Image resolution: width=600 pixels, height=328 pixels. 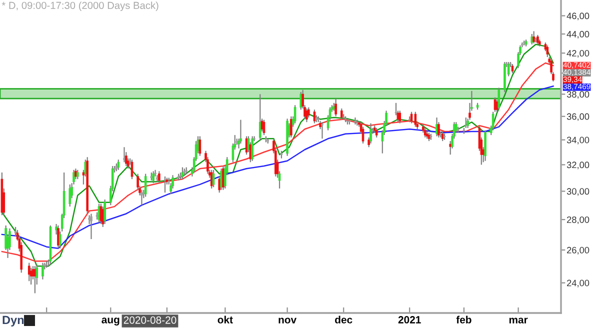 I want to click on y-tick-label: 24,00, so click(x=578, y=284).